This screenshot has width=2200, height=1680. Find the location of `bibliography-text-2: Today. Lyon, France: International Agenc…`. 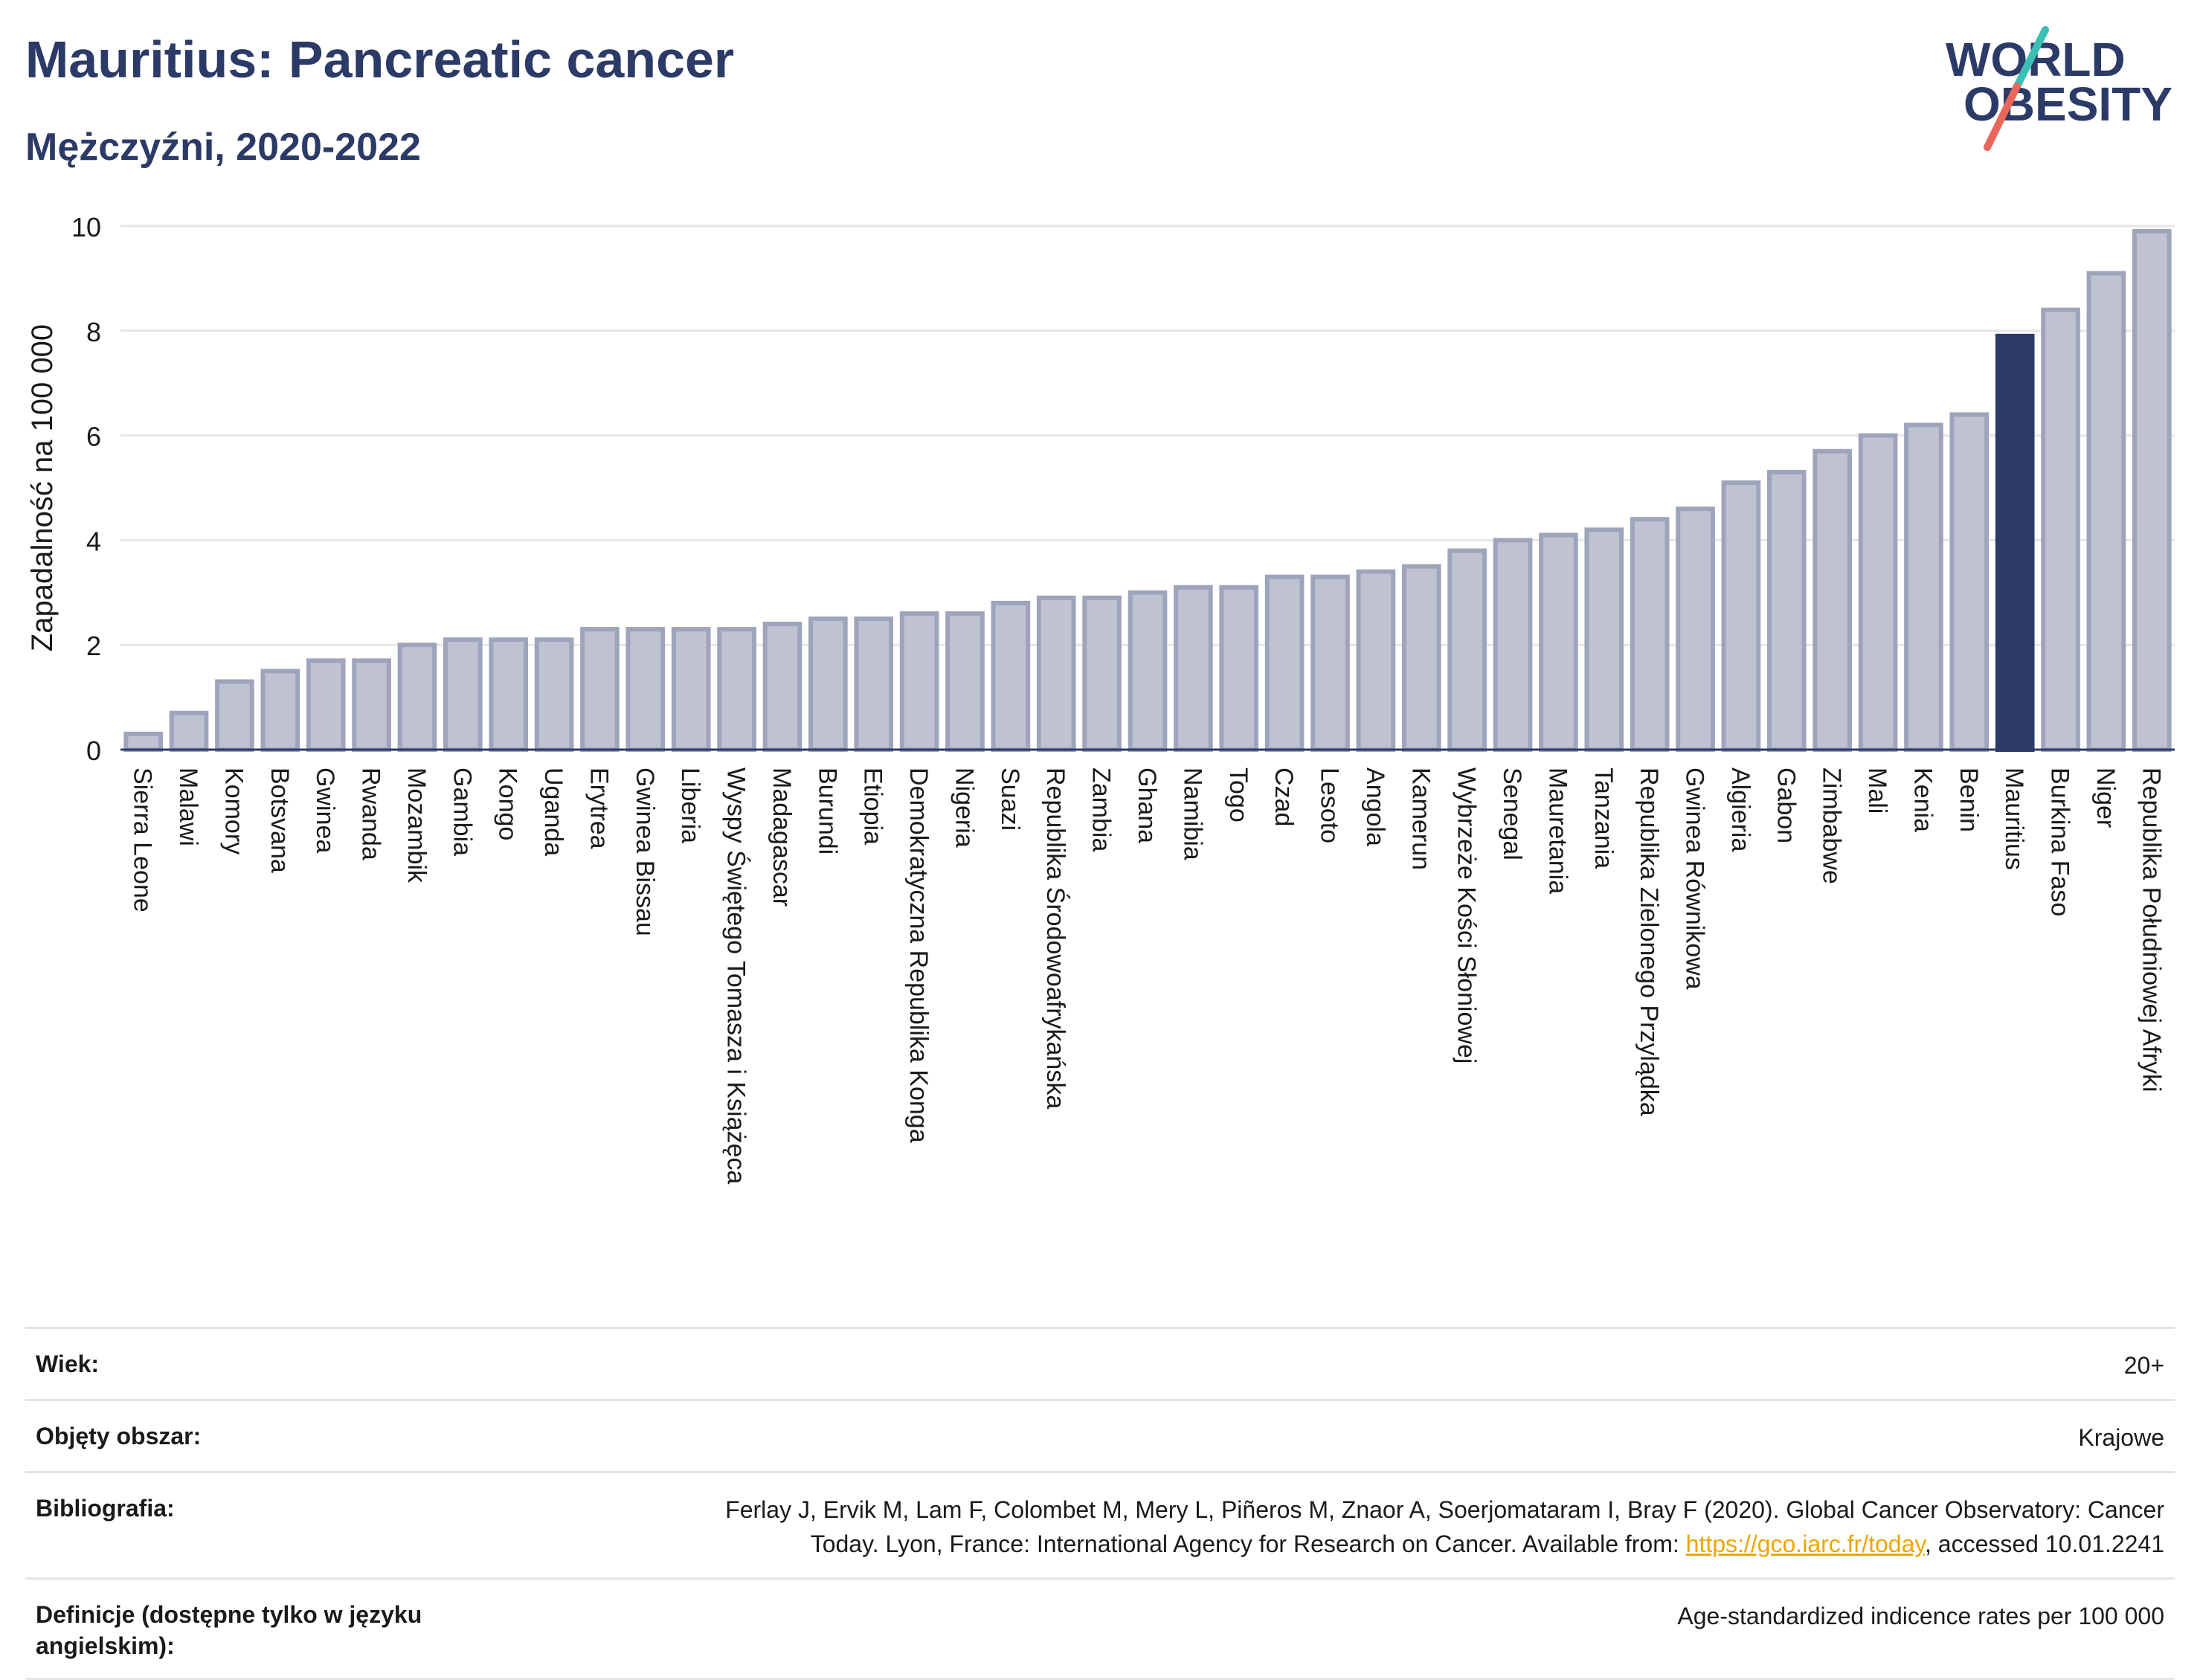

bibliography-text-2: Today. Lyon, France: International Agenc… is located at coordinates (1248, 1544).